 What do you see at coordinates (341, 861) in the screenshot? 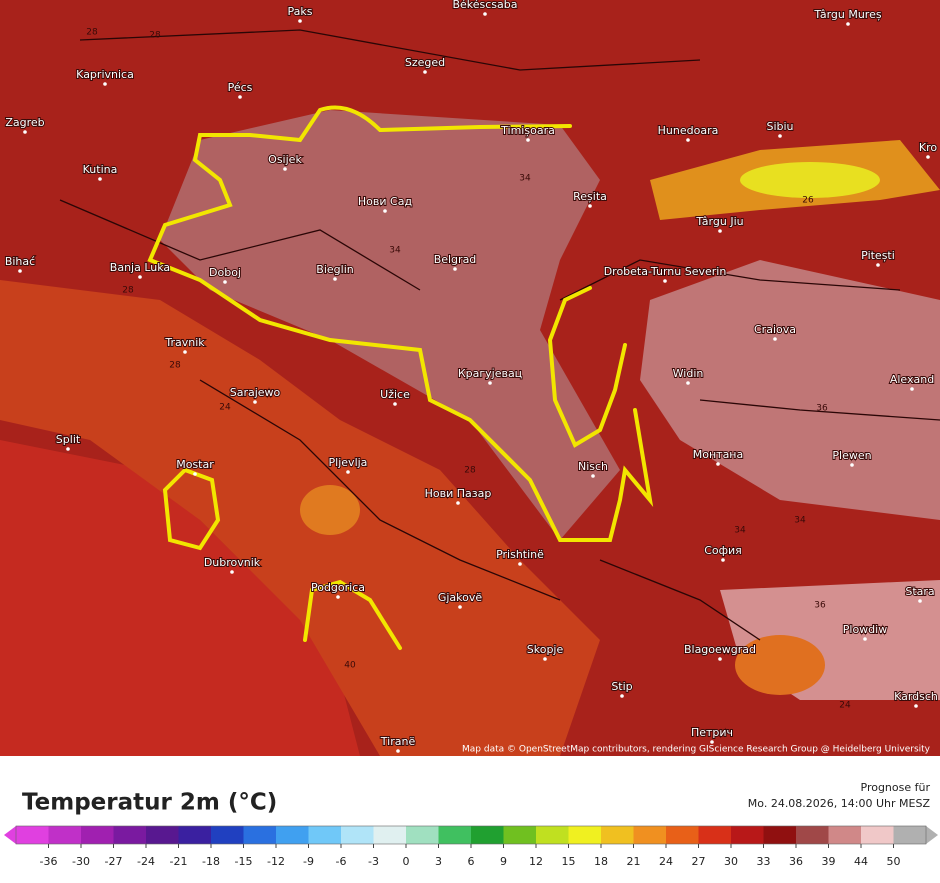
I see `colorbar-tick-label: -6` at bounding box center [341, 861].